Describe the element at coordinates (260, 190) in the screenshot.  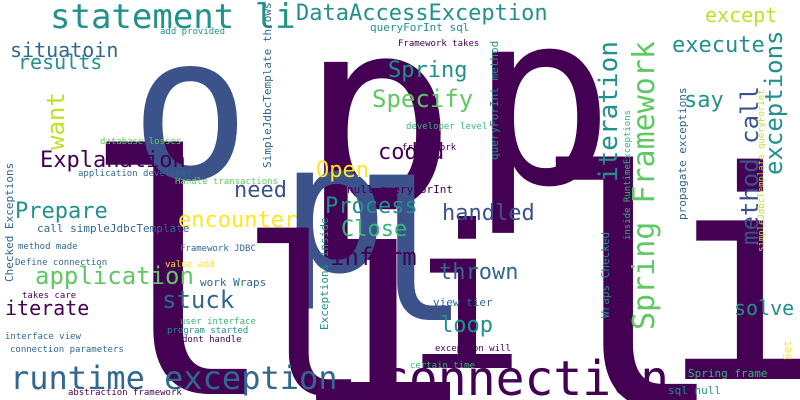
I see `word-need: need` at that location.